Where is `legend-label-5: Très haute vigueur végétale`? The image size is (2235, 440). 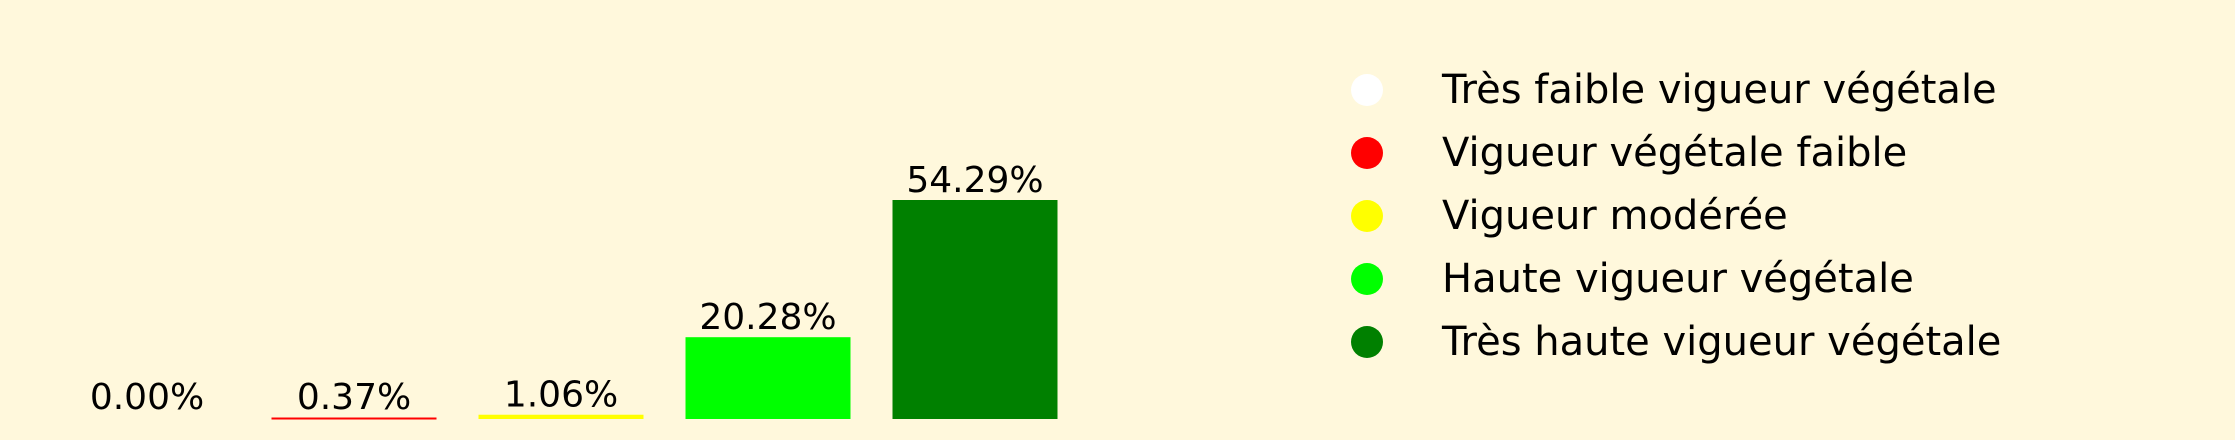
legend-label-5: Très haute vigueur végétale is located at coordinates (1721, 342).